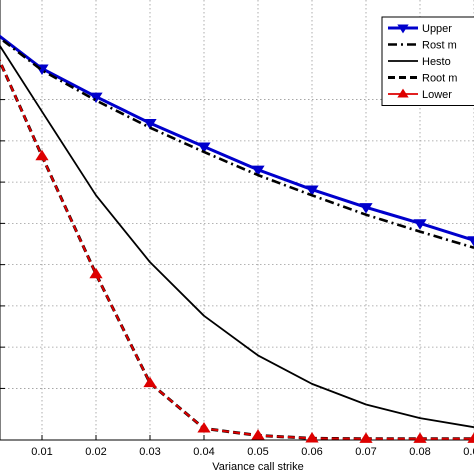 The image size is (474, 474). I want to click on x-tick-label: 0.06, so click(311, 452).